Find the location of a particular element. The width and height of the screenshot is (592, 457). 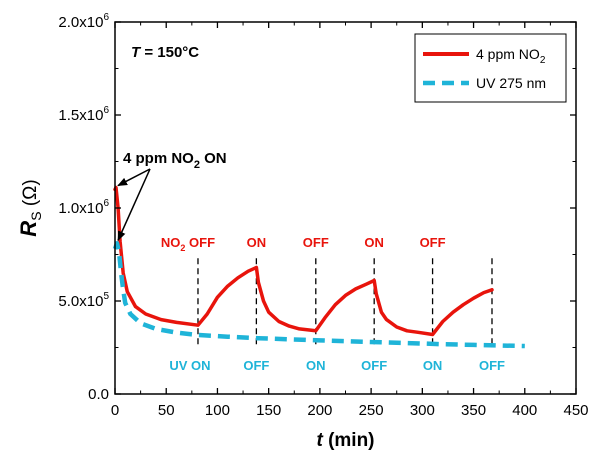

y-tick-label-2: 1.0x10⁶ is located at coordinates (83, 207).